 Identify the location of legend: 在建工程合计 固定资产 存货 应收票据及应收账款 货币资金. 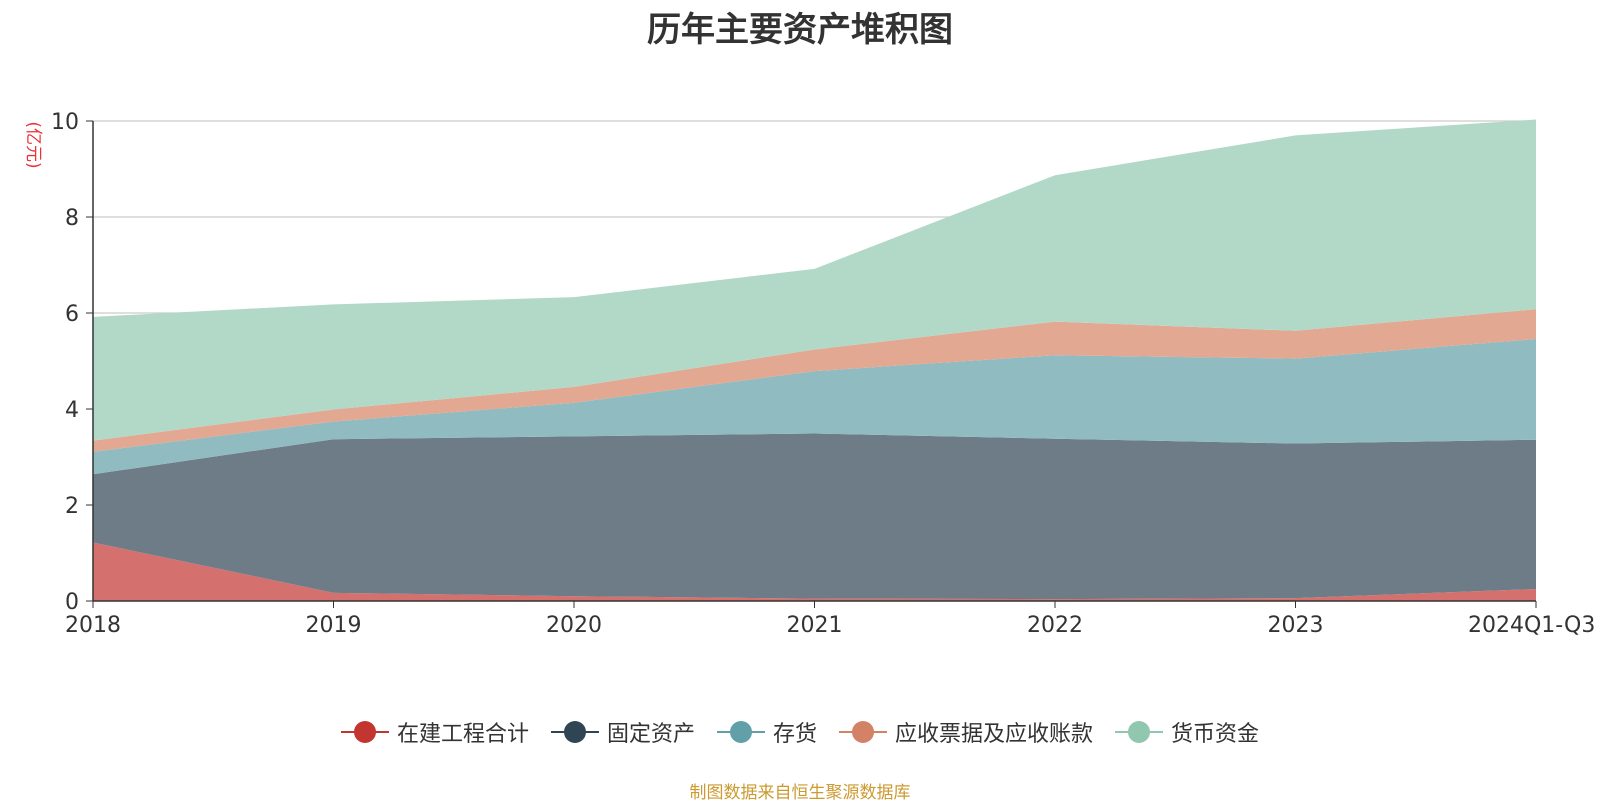
(800, 732).